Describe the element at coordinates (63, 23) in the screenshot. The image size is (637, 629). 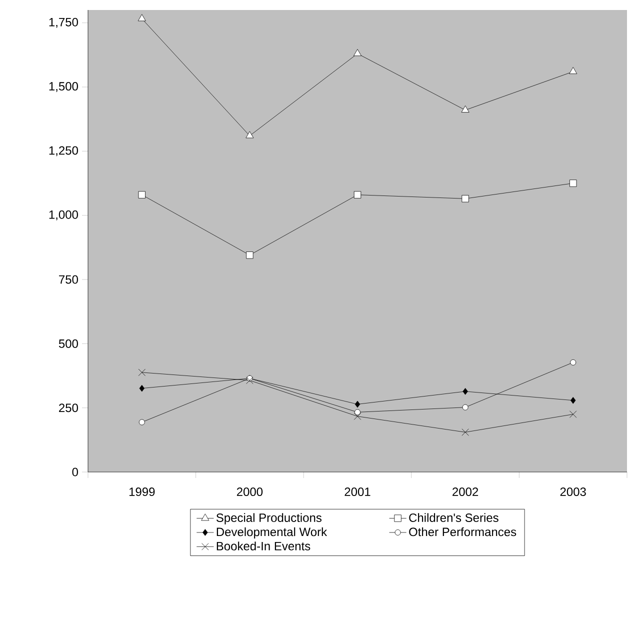
I see `y-tick-label: 1,750` at that location.